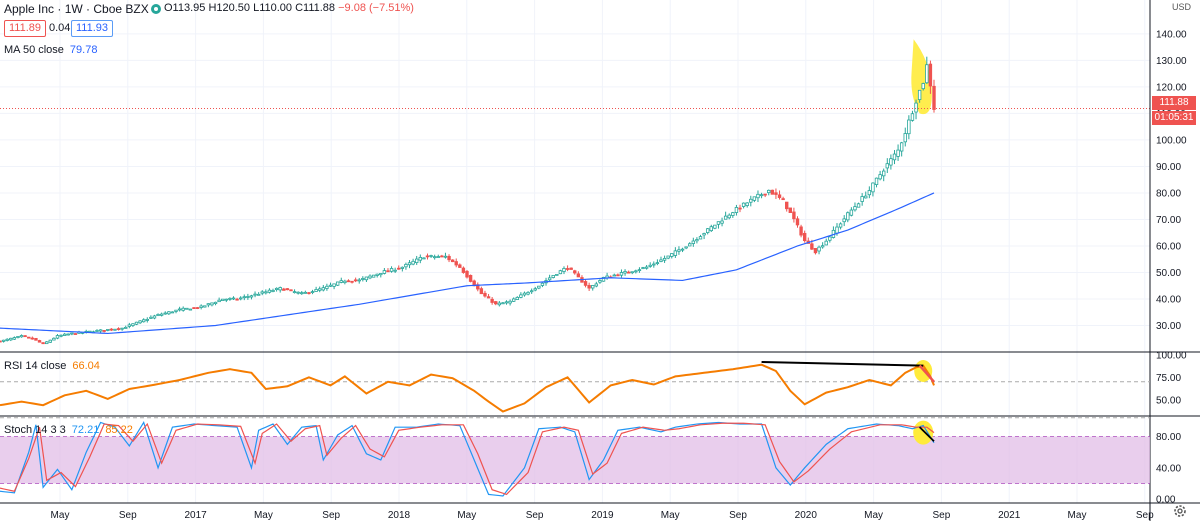 The image size is (1200, 521). I want to click on stoch-tick-label: 40.00, so click(1168, 468).